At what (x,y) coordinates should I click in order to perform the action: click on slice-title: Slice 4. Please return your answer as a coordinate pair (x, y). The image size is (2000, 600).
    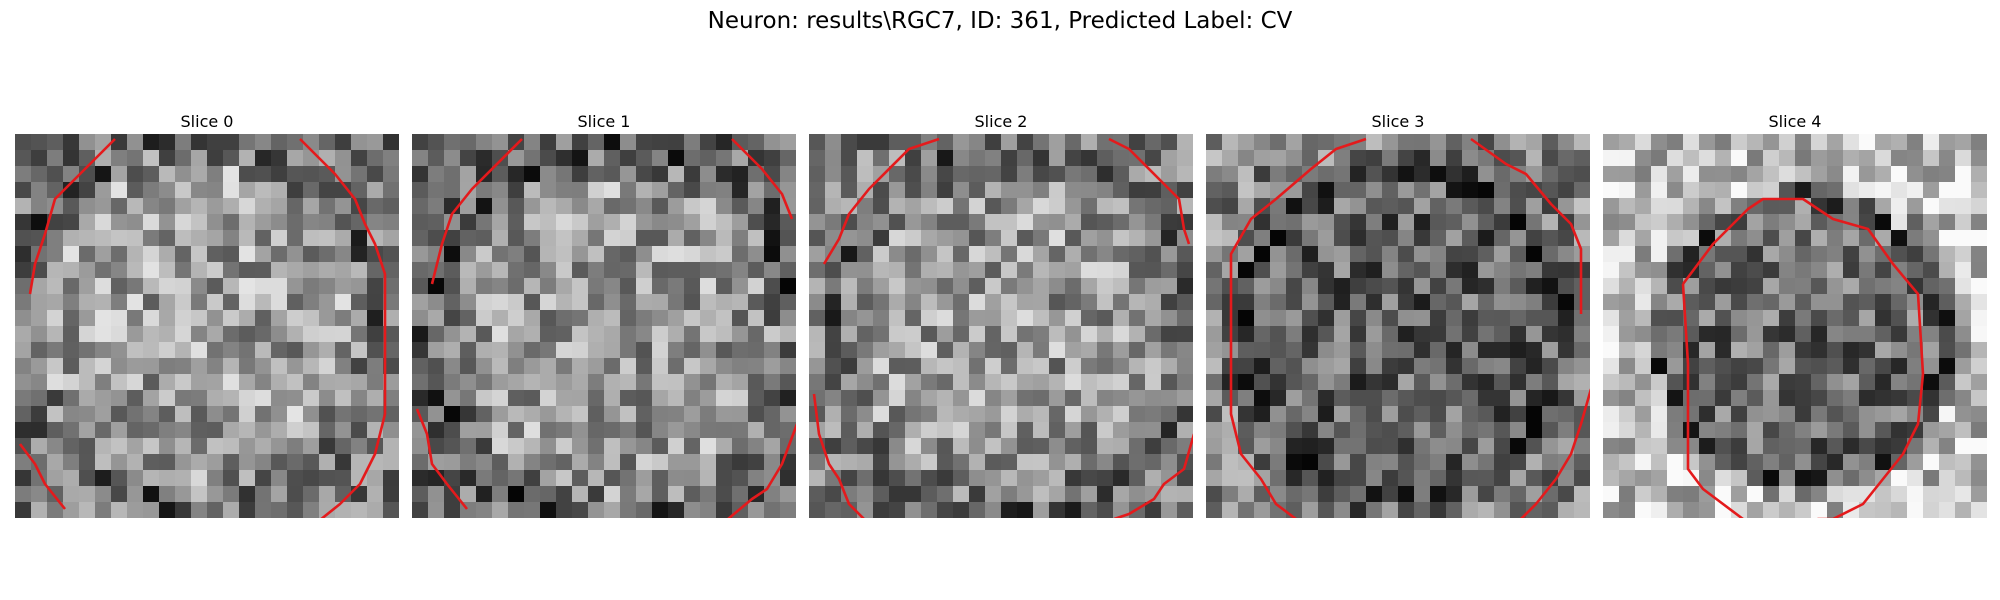
    Looking at the image, I should click on (1795, 121).